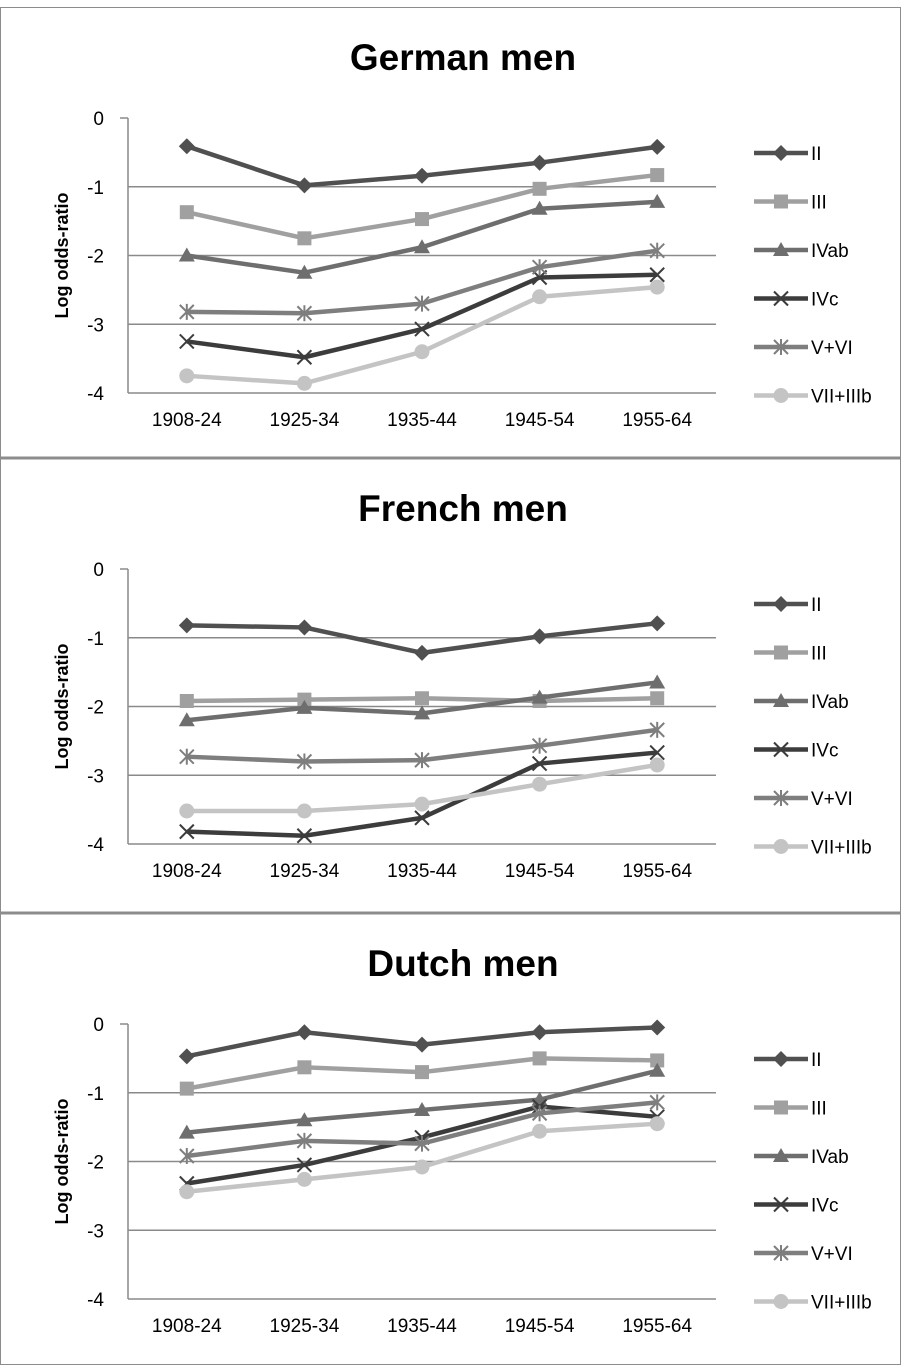 This screenshot has width=901, height=1370. I want to click on chart-title: German men, so click(463, 57).